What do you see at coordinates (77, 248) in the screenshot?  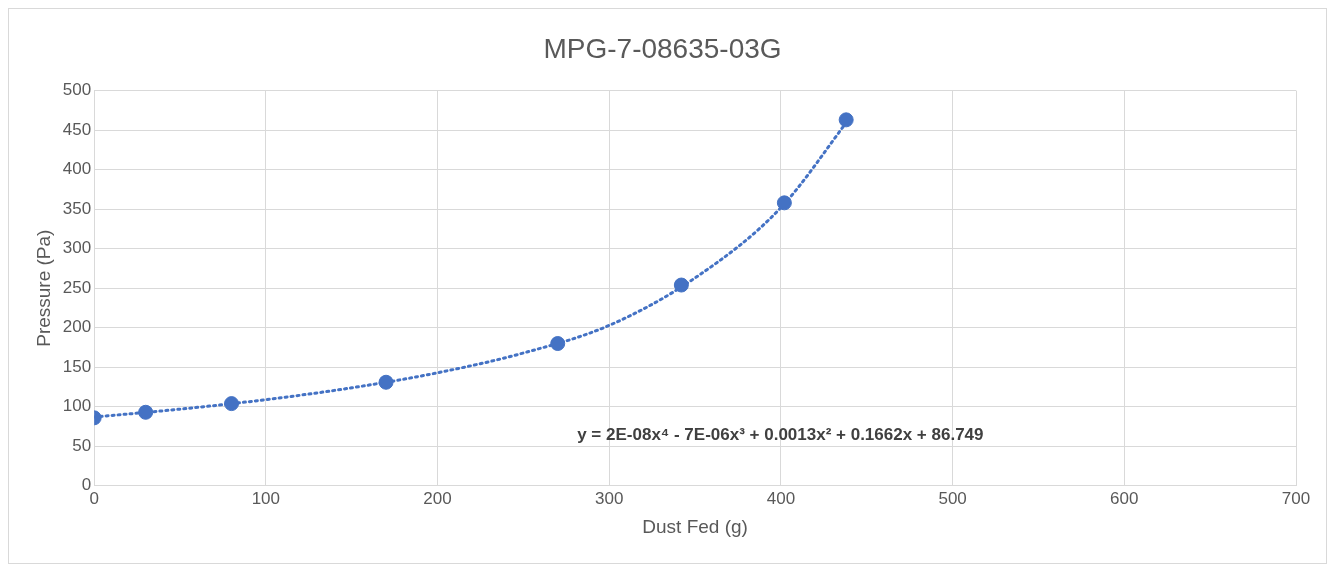 I see `y-tick-label: 300` at bounding box center [77, 248].